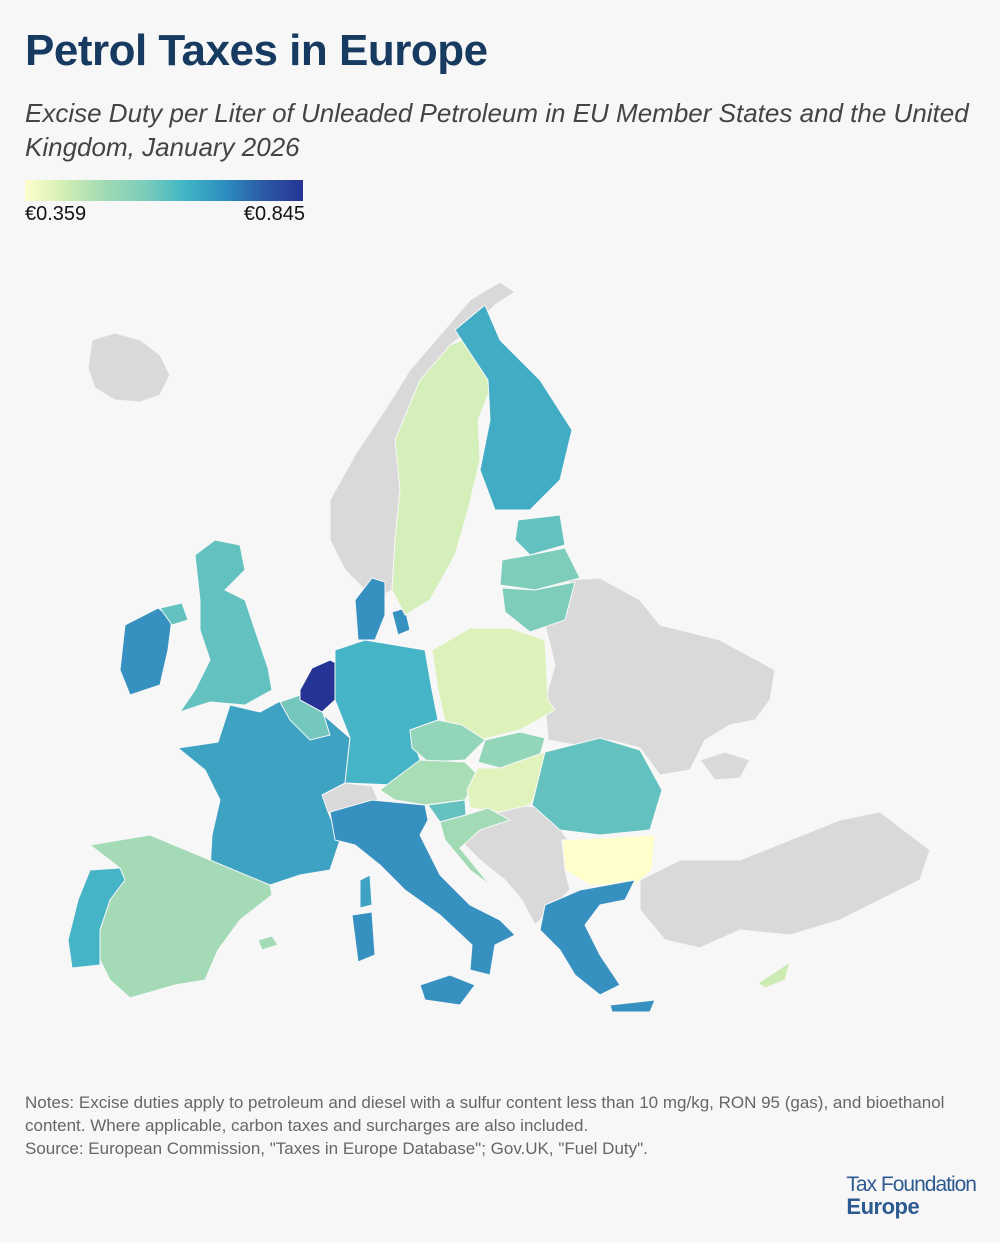 The height and width of the screenshot is (1243, 1000). I want to click on region-corsica, so click(366, 891).